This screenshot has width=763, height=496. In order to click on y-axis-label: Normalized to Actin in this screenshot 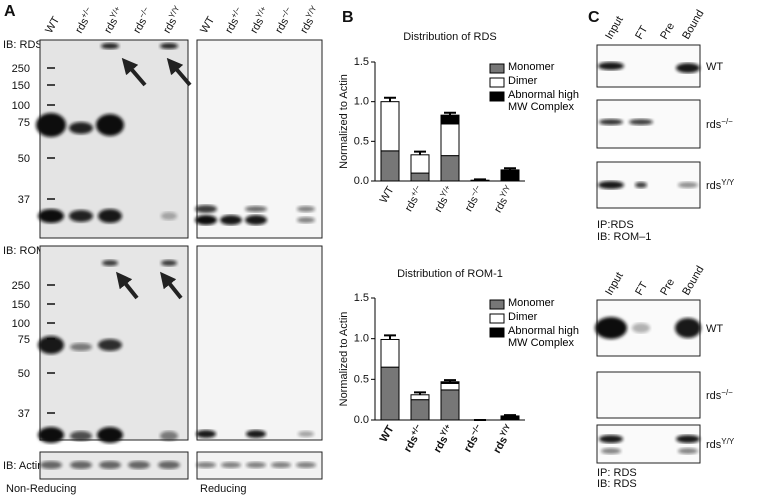, I will do `click(344, 121)`.